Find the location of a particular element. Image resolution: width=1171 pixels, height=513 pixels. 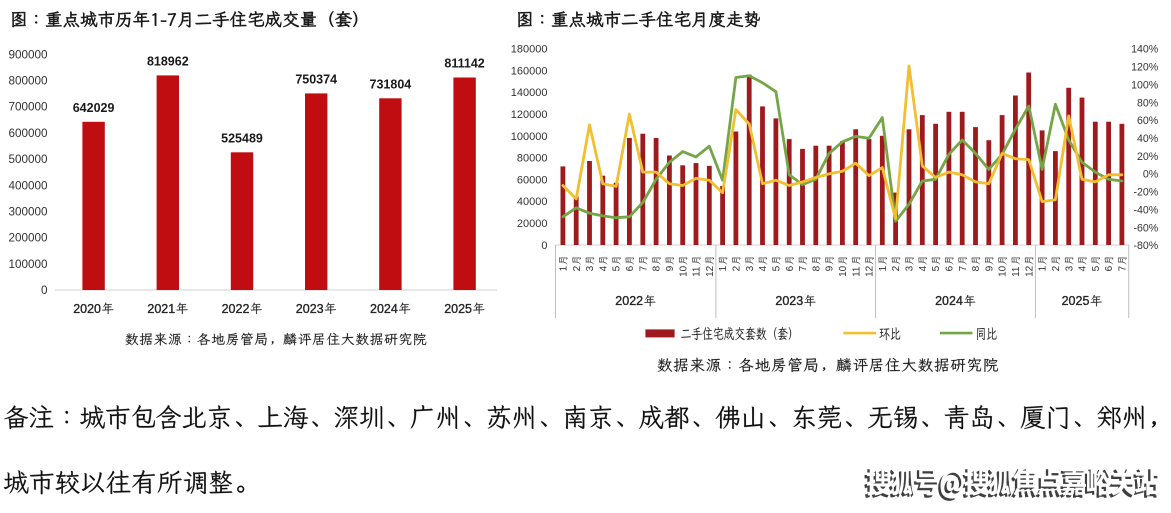

svg-text: 200000 is located at coordinates (28, 238).